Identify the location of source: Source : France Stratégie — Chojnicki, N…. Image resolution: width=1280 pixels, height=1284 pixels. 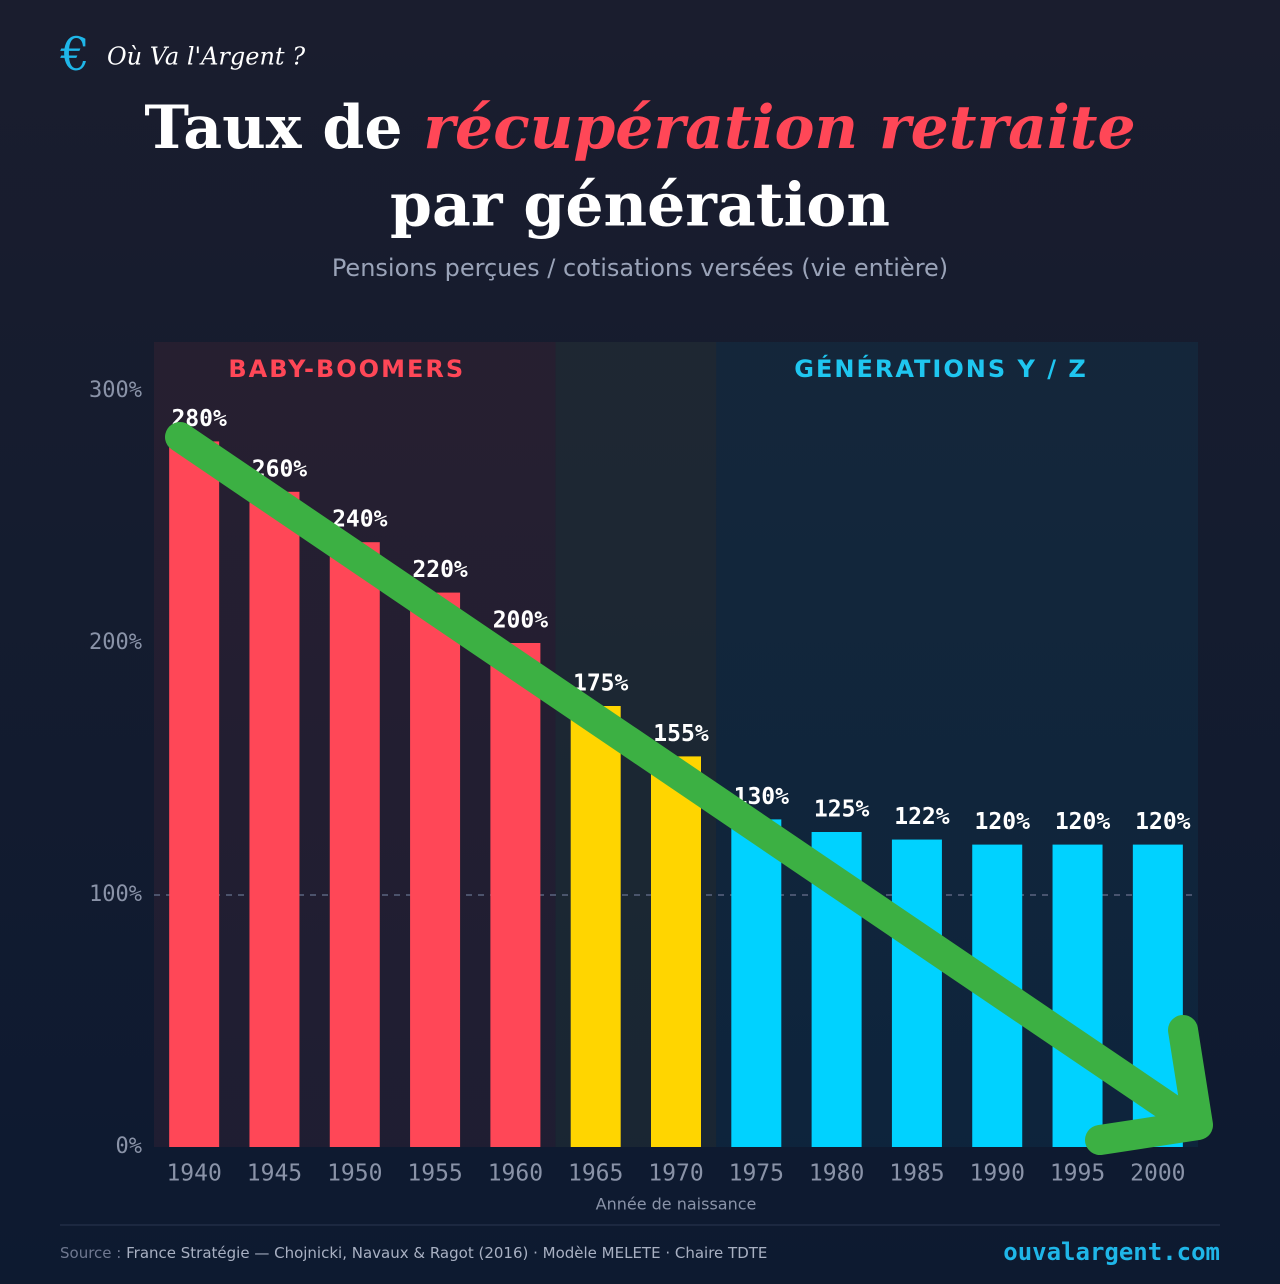
(413, 1253).